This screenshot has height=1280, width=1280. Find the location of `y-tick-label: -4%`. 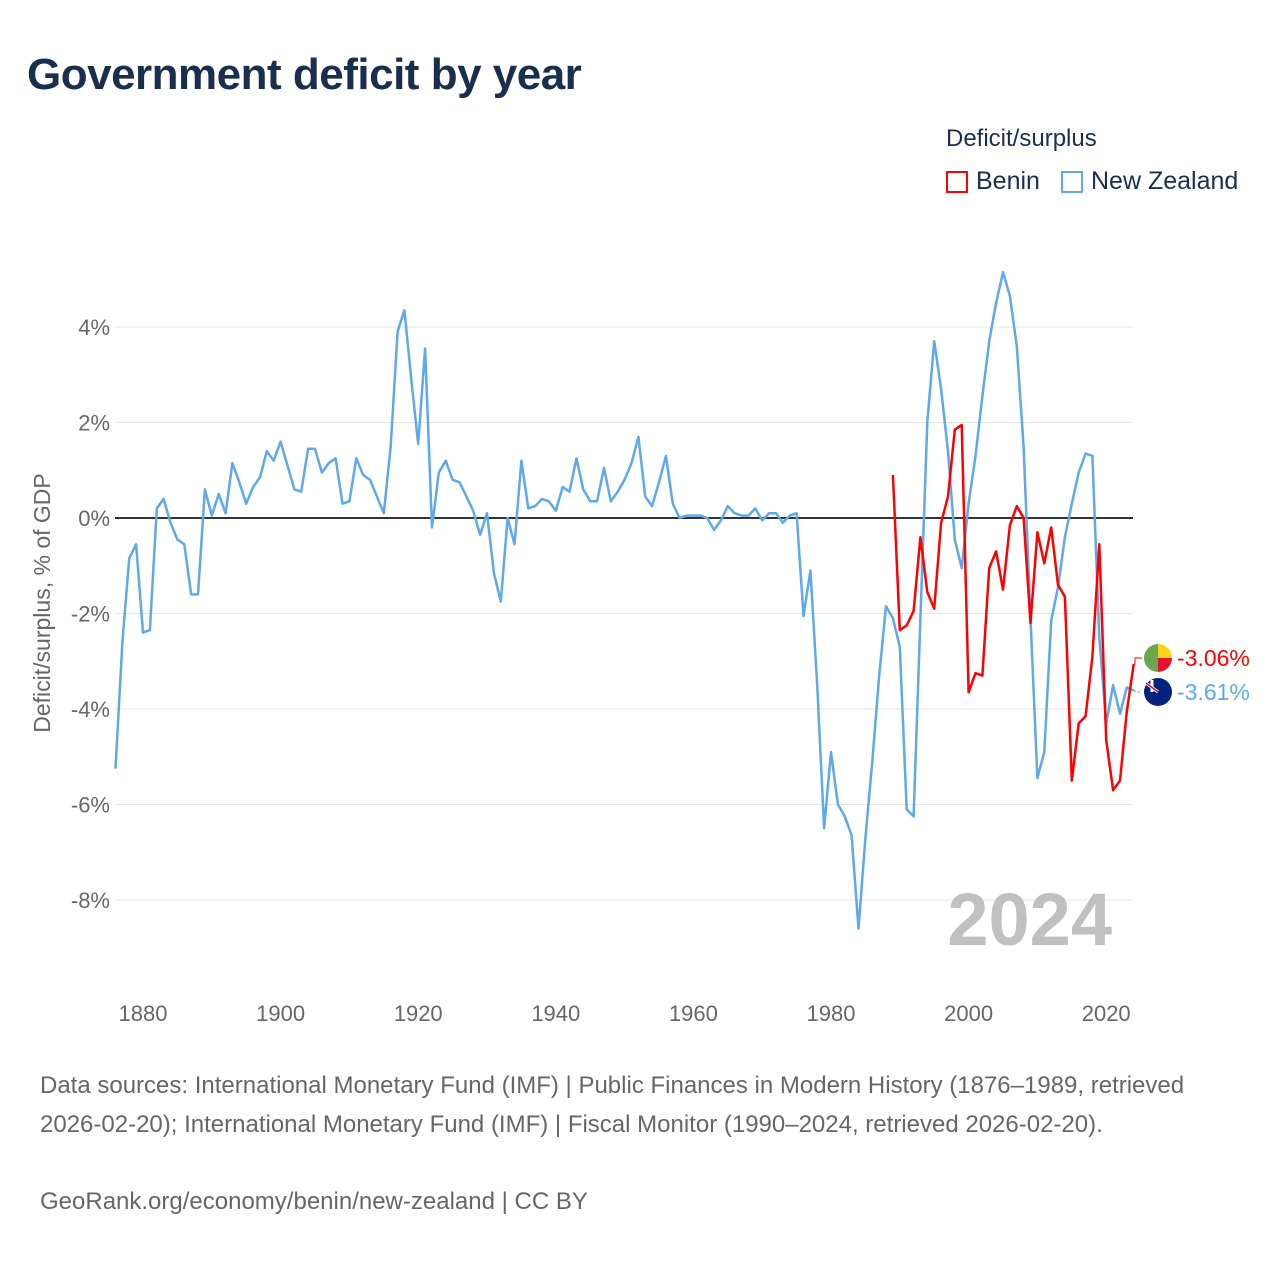

y-tick-label: -4% is located at coordinates (90, 709).